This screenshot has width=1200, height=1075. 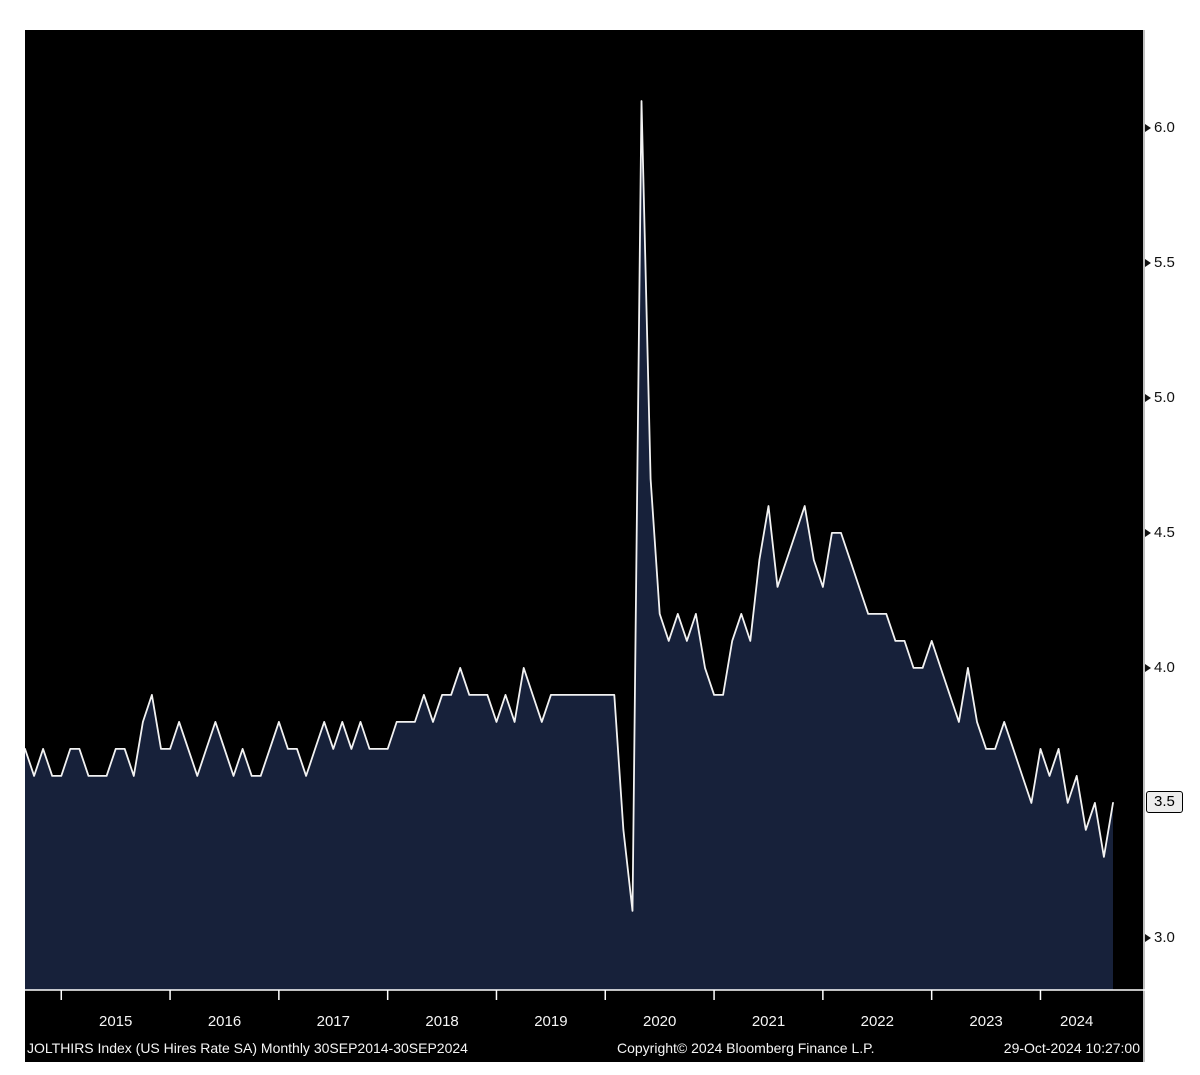 I want to click on y-tick-label: 3.0, so click(x=1160, y=938).